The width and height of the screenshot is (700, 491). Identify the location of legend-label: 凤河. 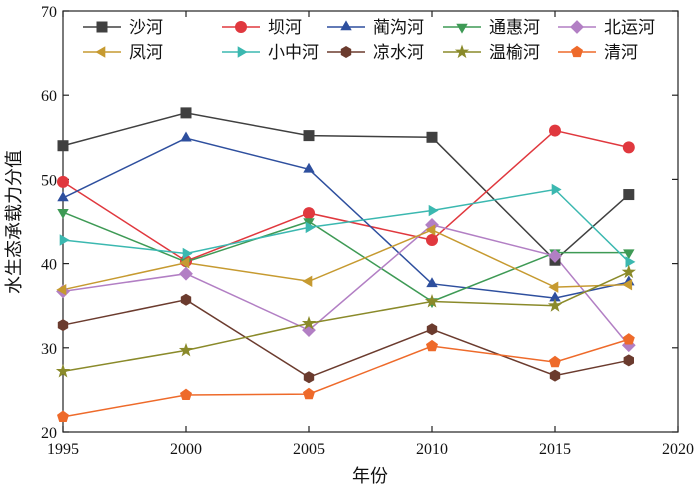
(146, 53).